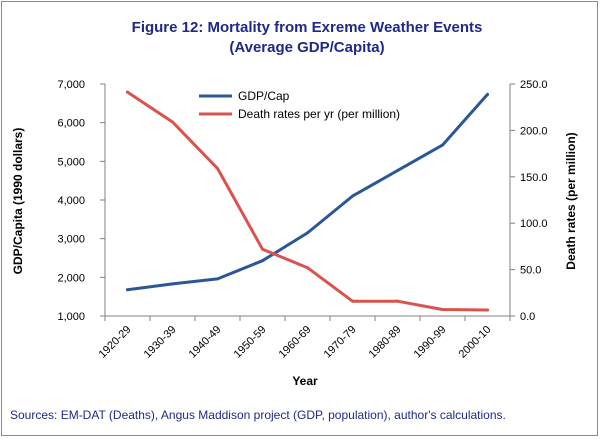  Describe the element at coordinates (319, 114) in the screenshot. I see `legend-label-death-rates: Death rates per yr (per million)` at that location.